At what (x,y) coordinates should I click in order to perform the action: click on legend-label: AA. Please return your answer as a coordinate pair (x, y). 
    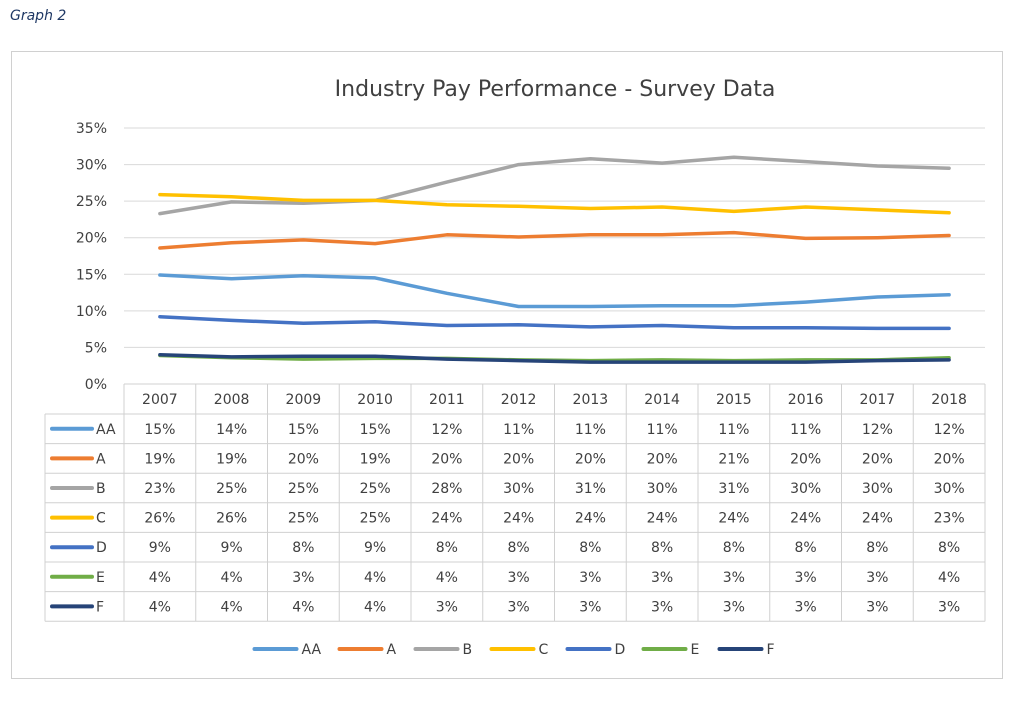
    Looking at the image, I should click on (312, 650).